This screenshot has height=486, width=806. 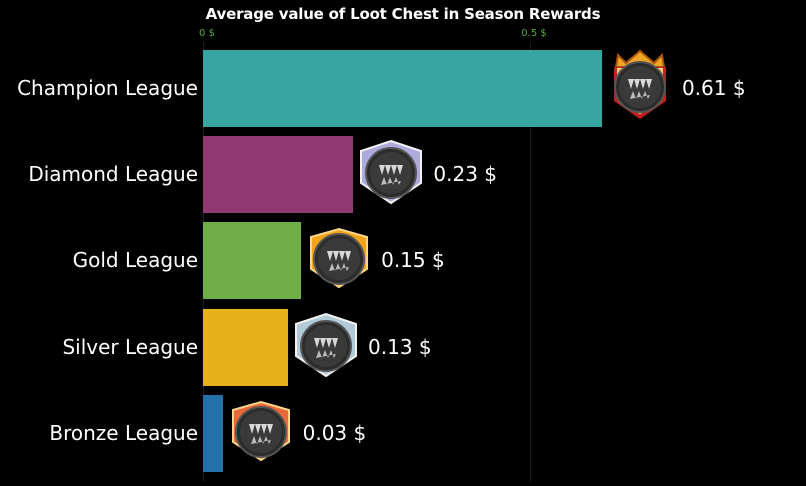 What do you see at coordinates (113, 173) in the screenshot?
I see `category-label: Diamond League` at bounding box center [113, 173].